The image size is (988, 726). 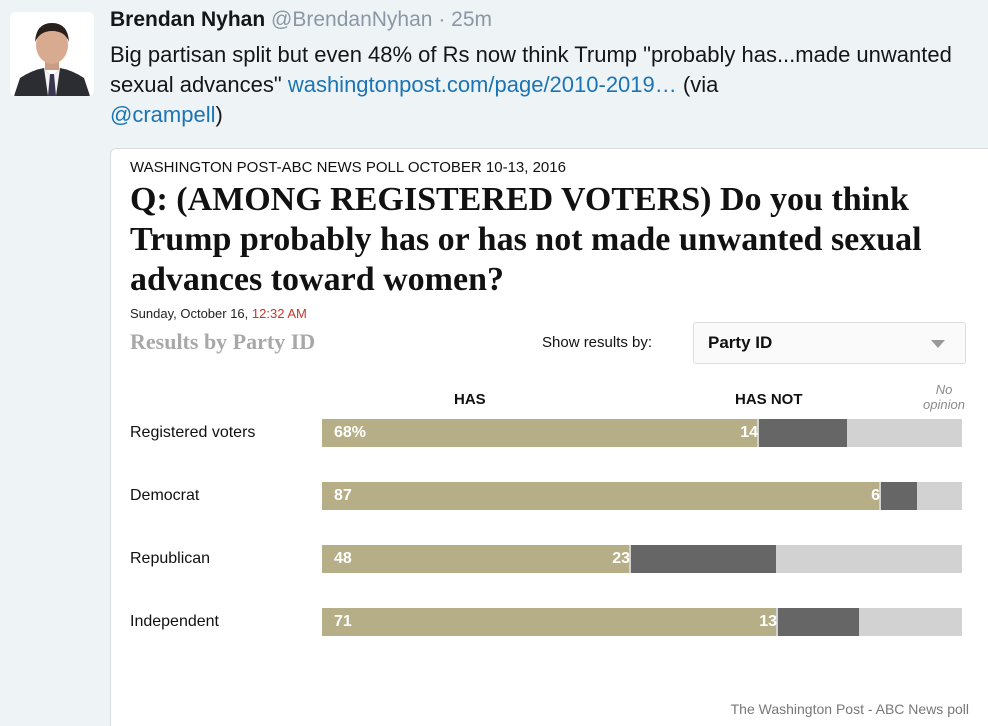 What do you see at coordinates (343, 558) in the screenshot?
I see `value-label-has: 48` at bounding box center [343, 558].